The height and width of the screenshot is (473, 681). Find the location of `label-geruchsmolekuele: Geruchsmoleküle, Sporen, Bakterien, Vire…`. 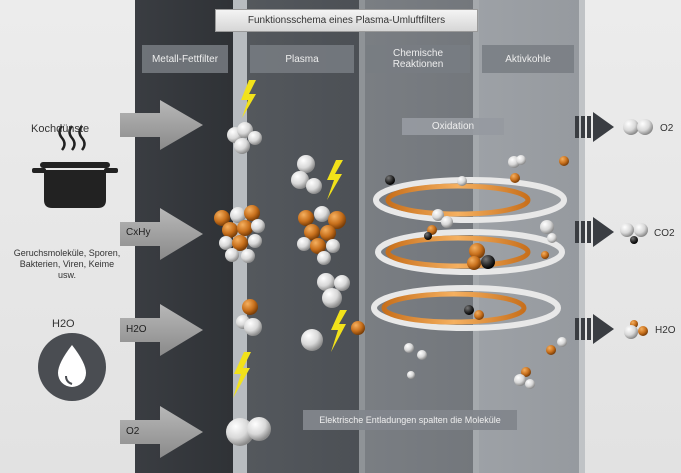

label-geruchsmolekuele: Geruchsmoleküle, Sporen, Bakterien, Vire… is located at coordinates (67, 264).